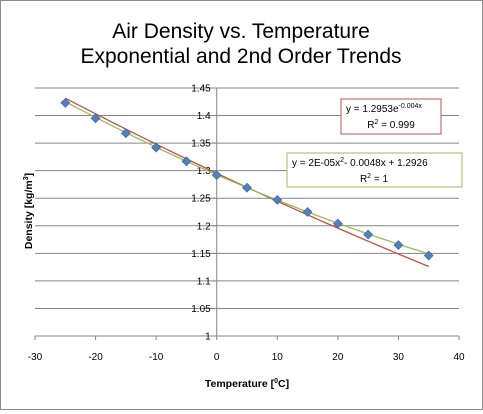  What do you see at coordinates (399, 357) in the screenshot?
I see `x-tick-label-6: 30` at bounding box center [399, 357].